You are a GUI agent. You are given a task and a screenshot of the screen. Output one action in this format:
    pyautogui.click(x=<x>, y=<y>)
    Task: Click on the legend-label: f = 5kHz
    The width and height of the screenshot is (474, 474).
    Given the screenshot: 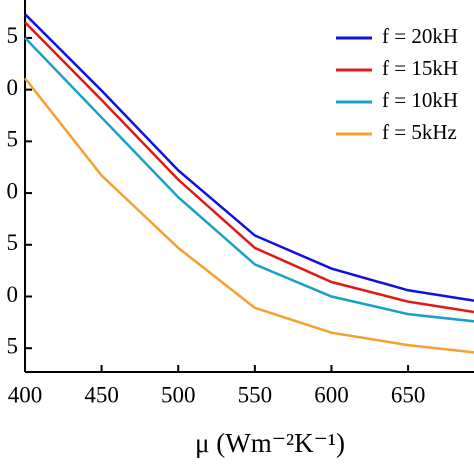 What is the action you would take?
    pyautogui.click(x=419, y=132)
    